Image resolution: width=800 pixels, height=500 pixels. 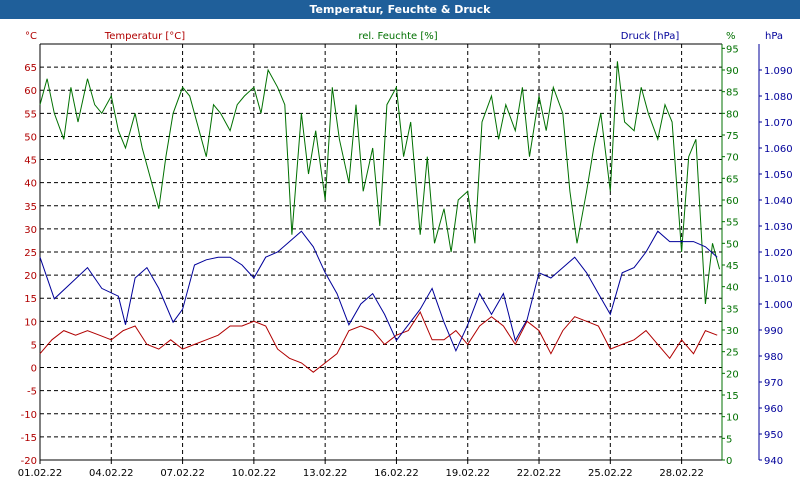 I want to click on temperature-tick-label: 15, so click(x=30, y=299).